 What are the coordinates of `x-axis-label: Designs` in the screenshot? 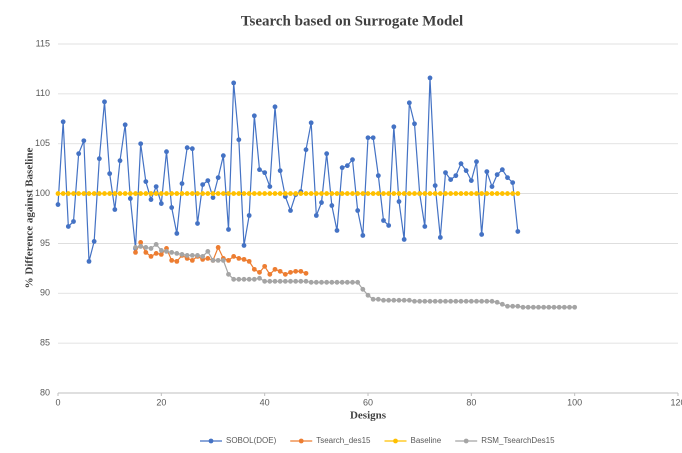 It's located at (368, 416).